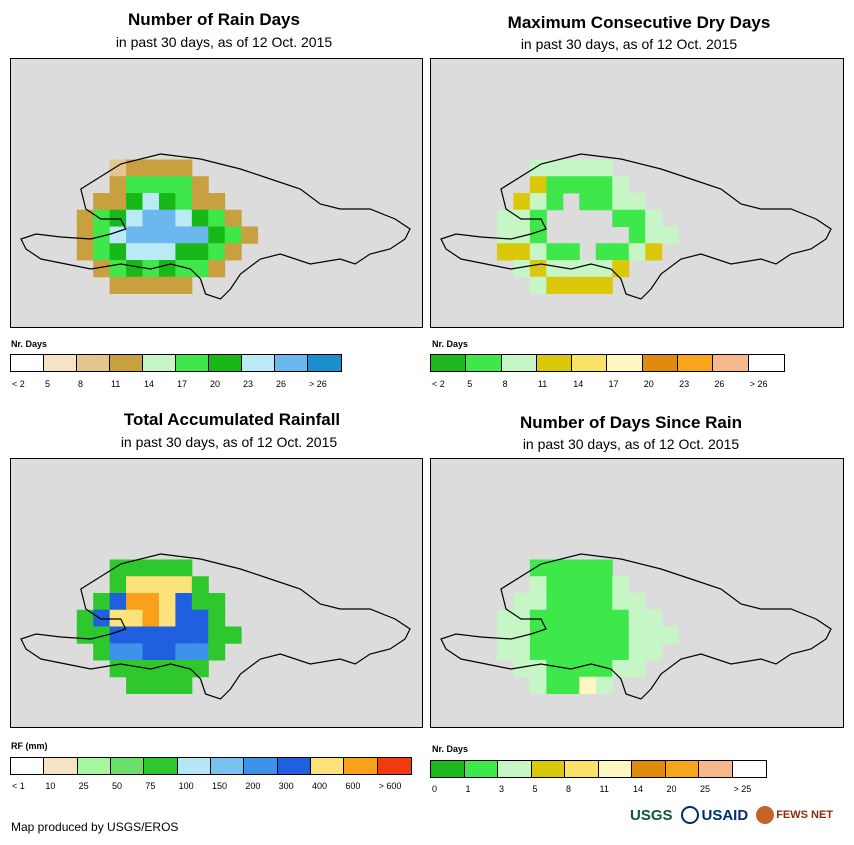 This screenshot has height=845, width=854. I want to click on legend-tick-label: < 1, so click(18, 786).